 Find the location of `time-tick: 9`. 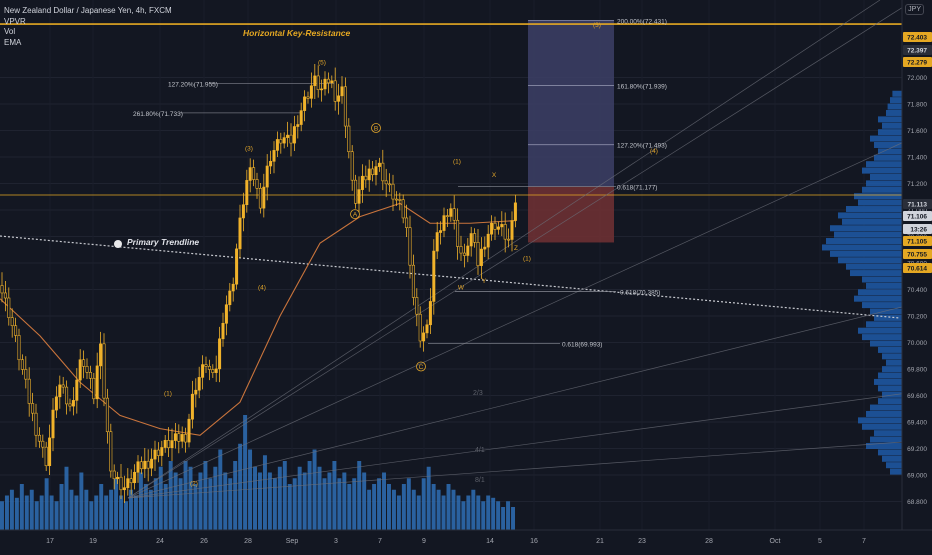

time-tick: 9 is located at coordinates (424, 541).